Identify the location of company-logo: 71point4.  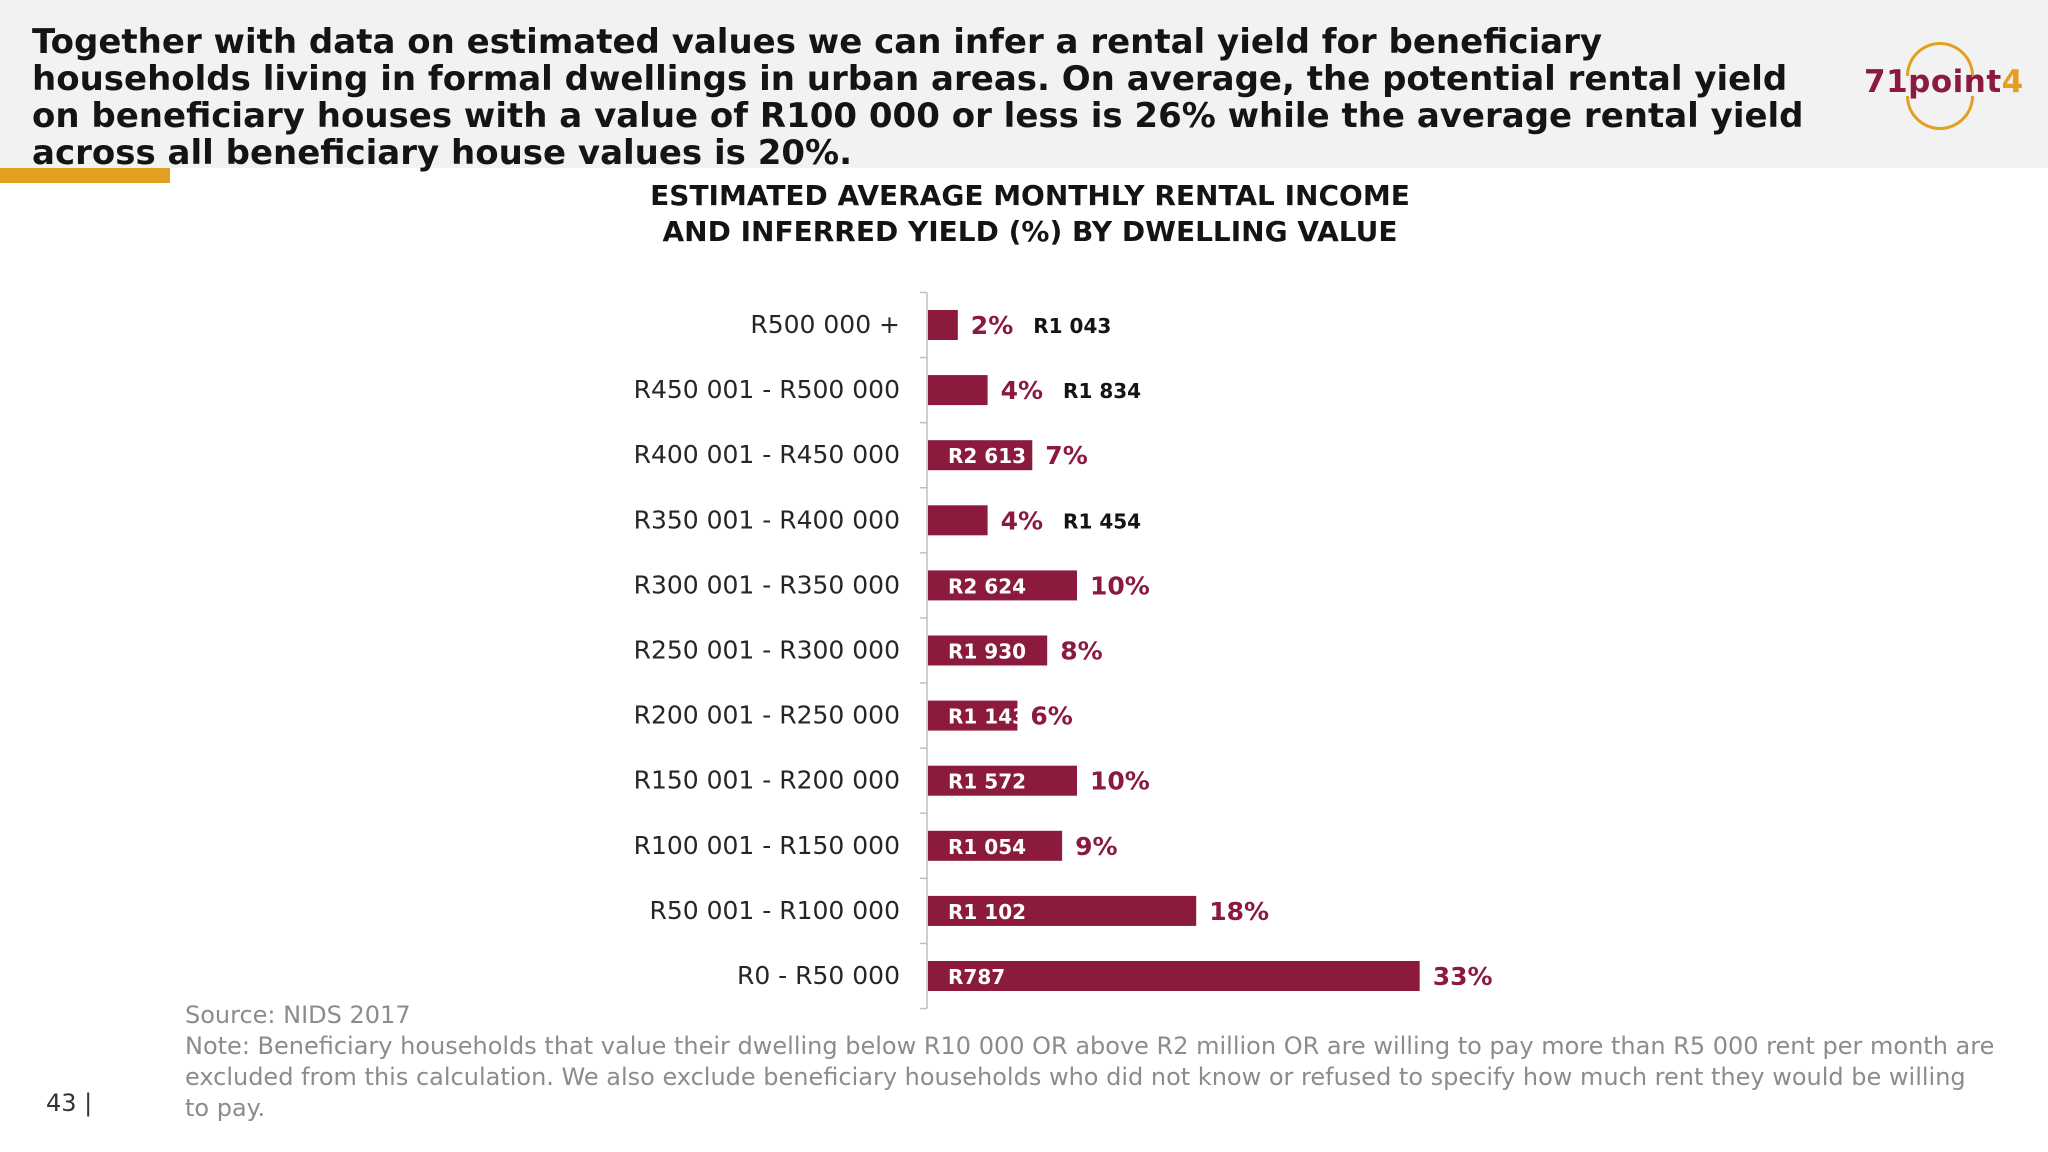
(1941, 85).